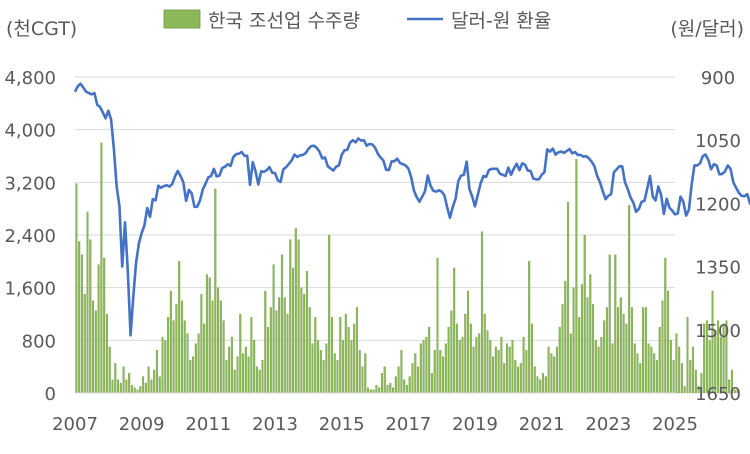 Image resolution: width=750 pixels, height=454 pixels. Describe the element at coordinates (39, 341) in the screenshot. I see `left-tick-label: 800` at that location.